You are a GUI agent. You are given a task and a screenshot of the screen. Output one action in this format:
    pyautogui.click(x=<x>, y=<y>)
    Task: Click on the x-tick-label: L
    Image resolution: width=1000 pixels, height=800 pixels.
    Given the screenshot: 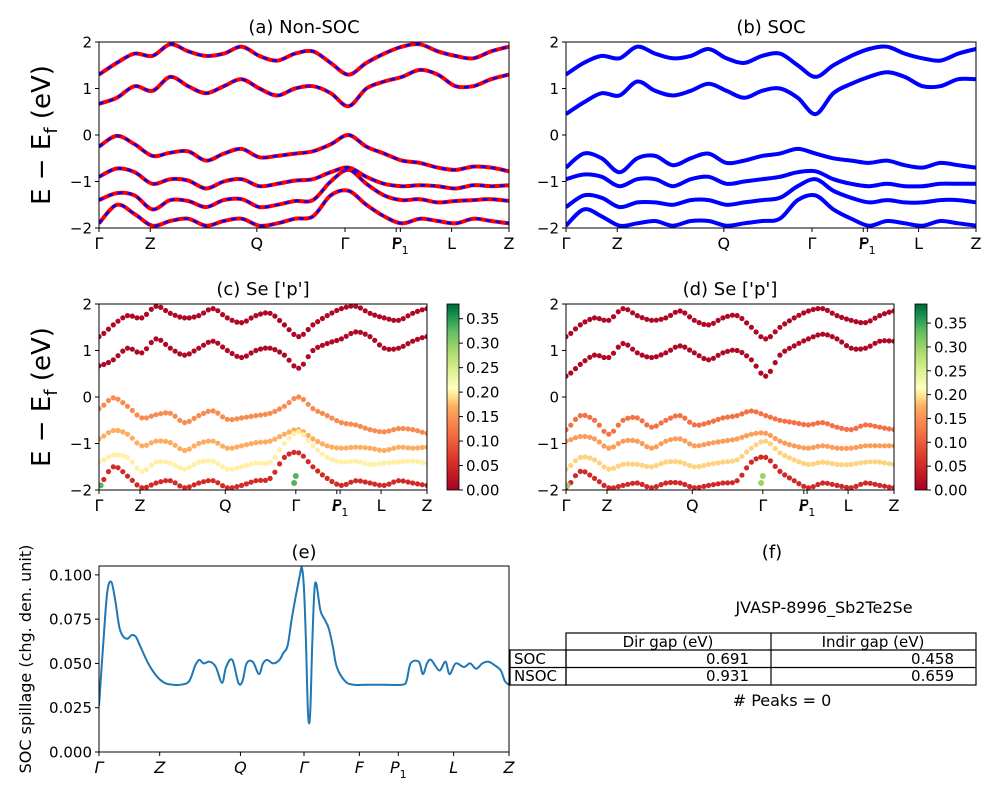 What is the action you would take?
    pyautogui.click(x=918, y=243)
    